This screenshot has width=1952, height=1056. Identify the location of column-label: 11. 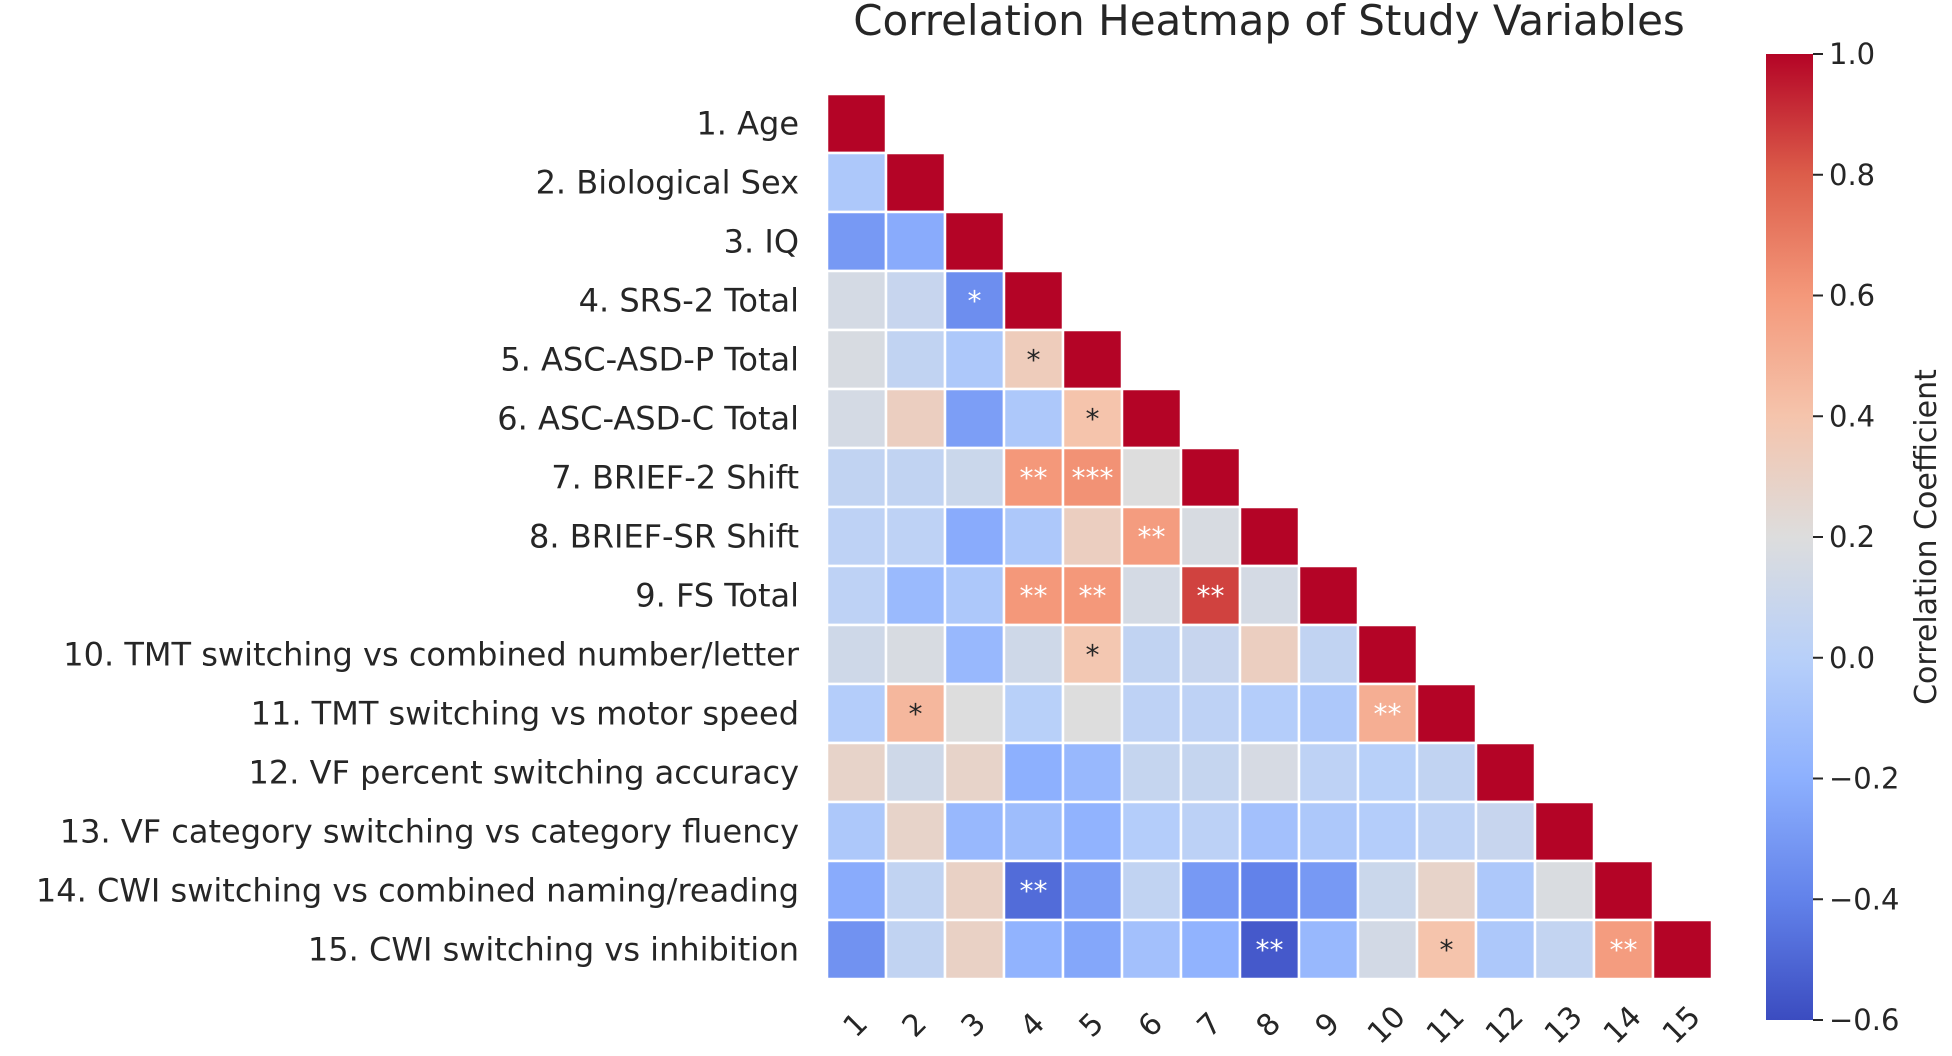
(1446, 1025).